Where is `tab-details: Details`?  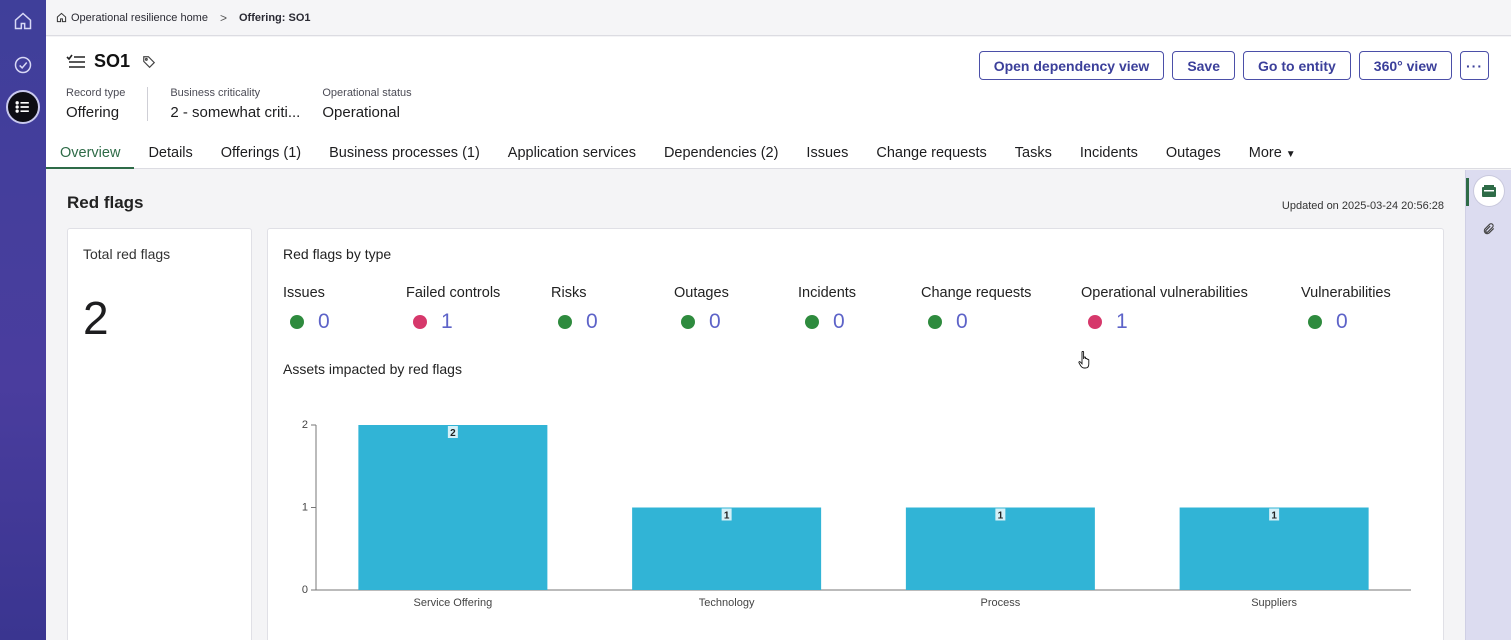 tab-details: Details is located at coordinates (170, 153).